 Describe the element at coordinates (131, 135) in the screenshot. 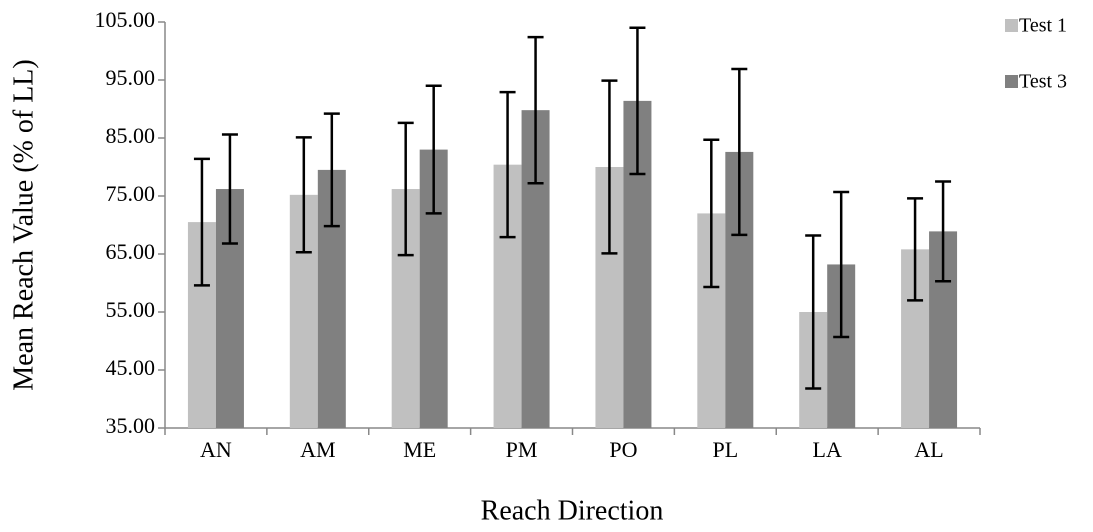

I see `y-tick-label: 85.00` at that location.